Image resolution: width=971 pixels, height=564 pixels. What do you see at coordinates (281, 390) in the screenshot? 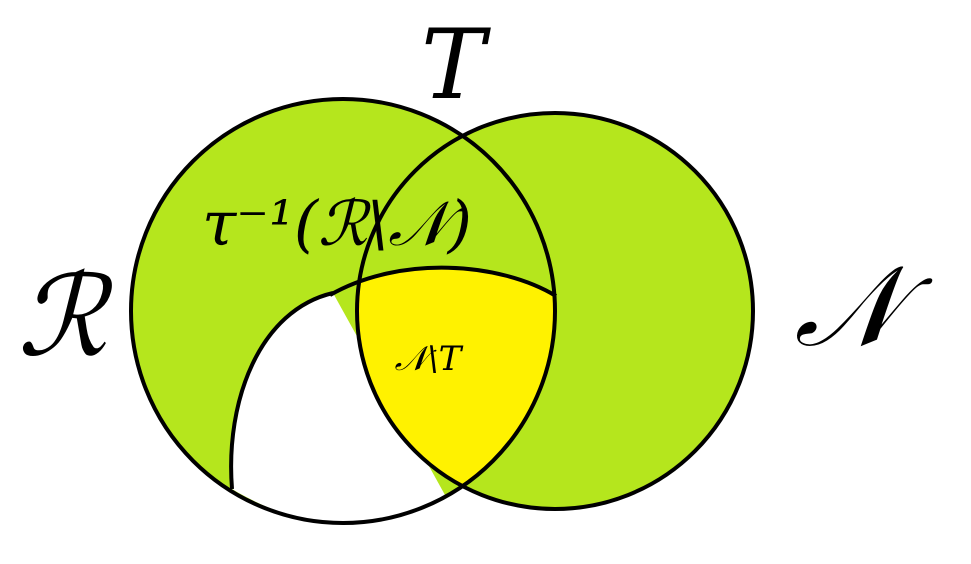
I see `inner-arc-white` at bounding box center [281, 390].